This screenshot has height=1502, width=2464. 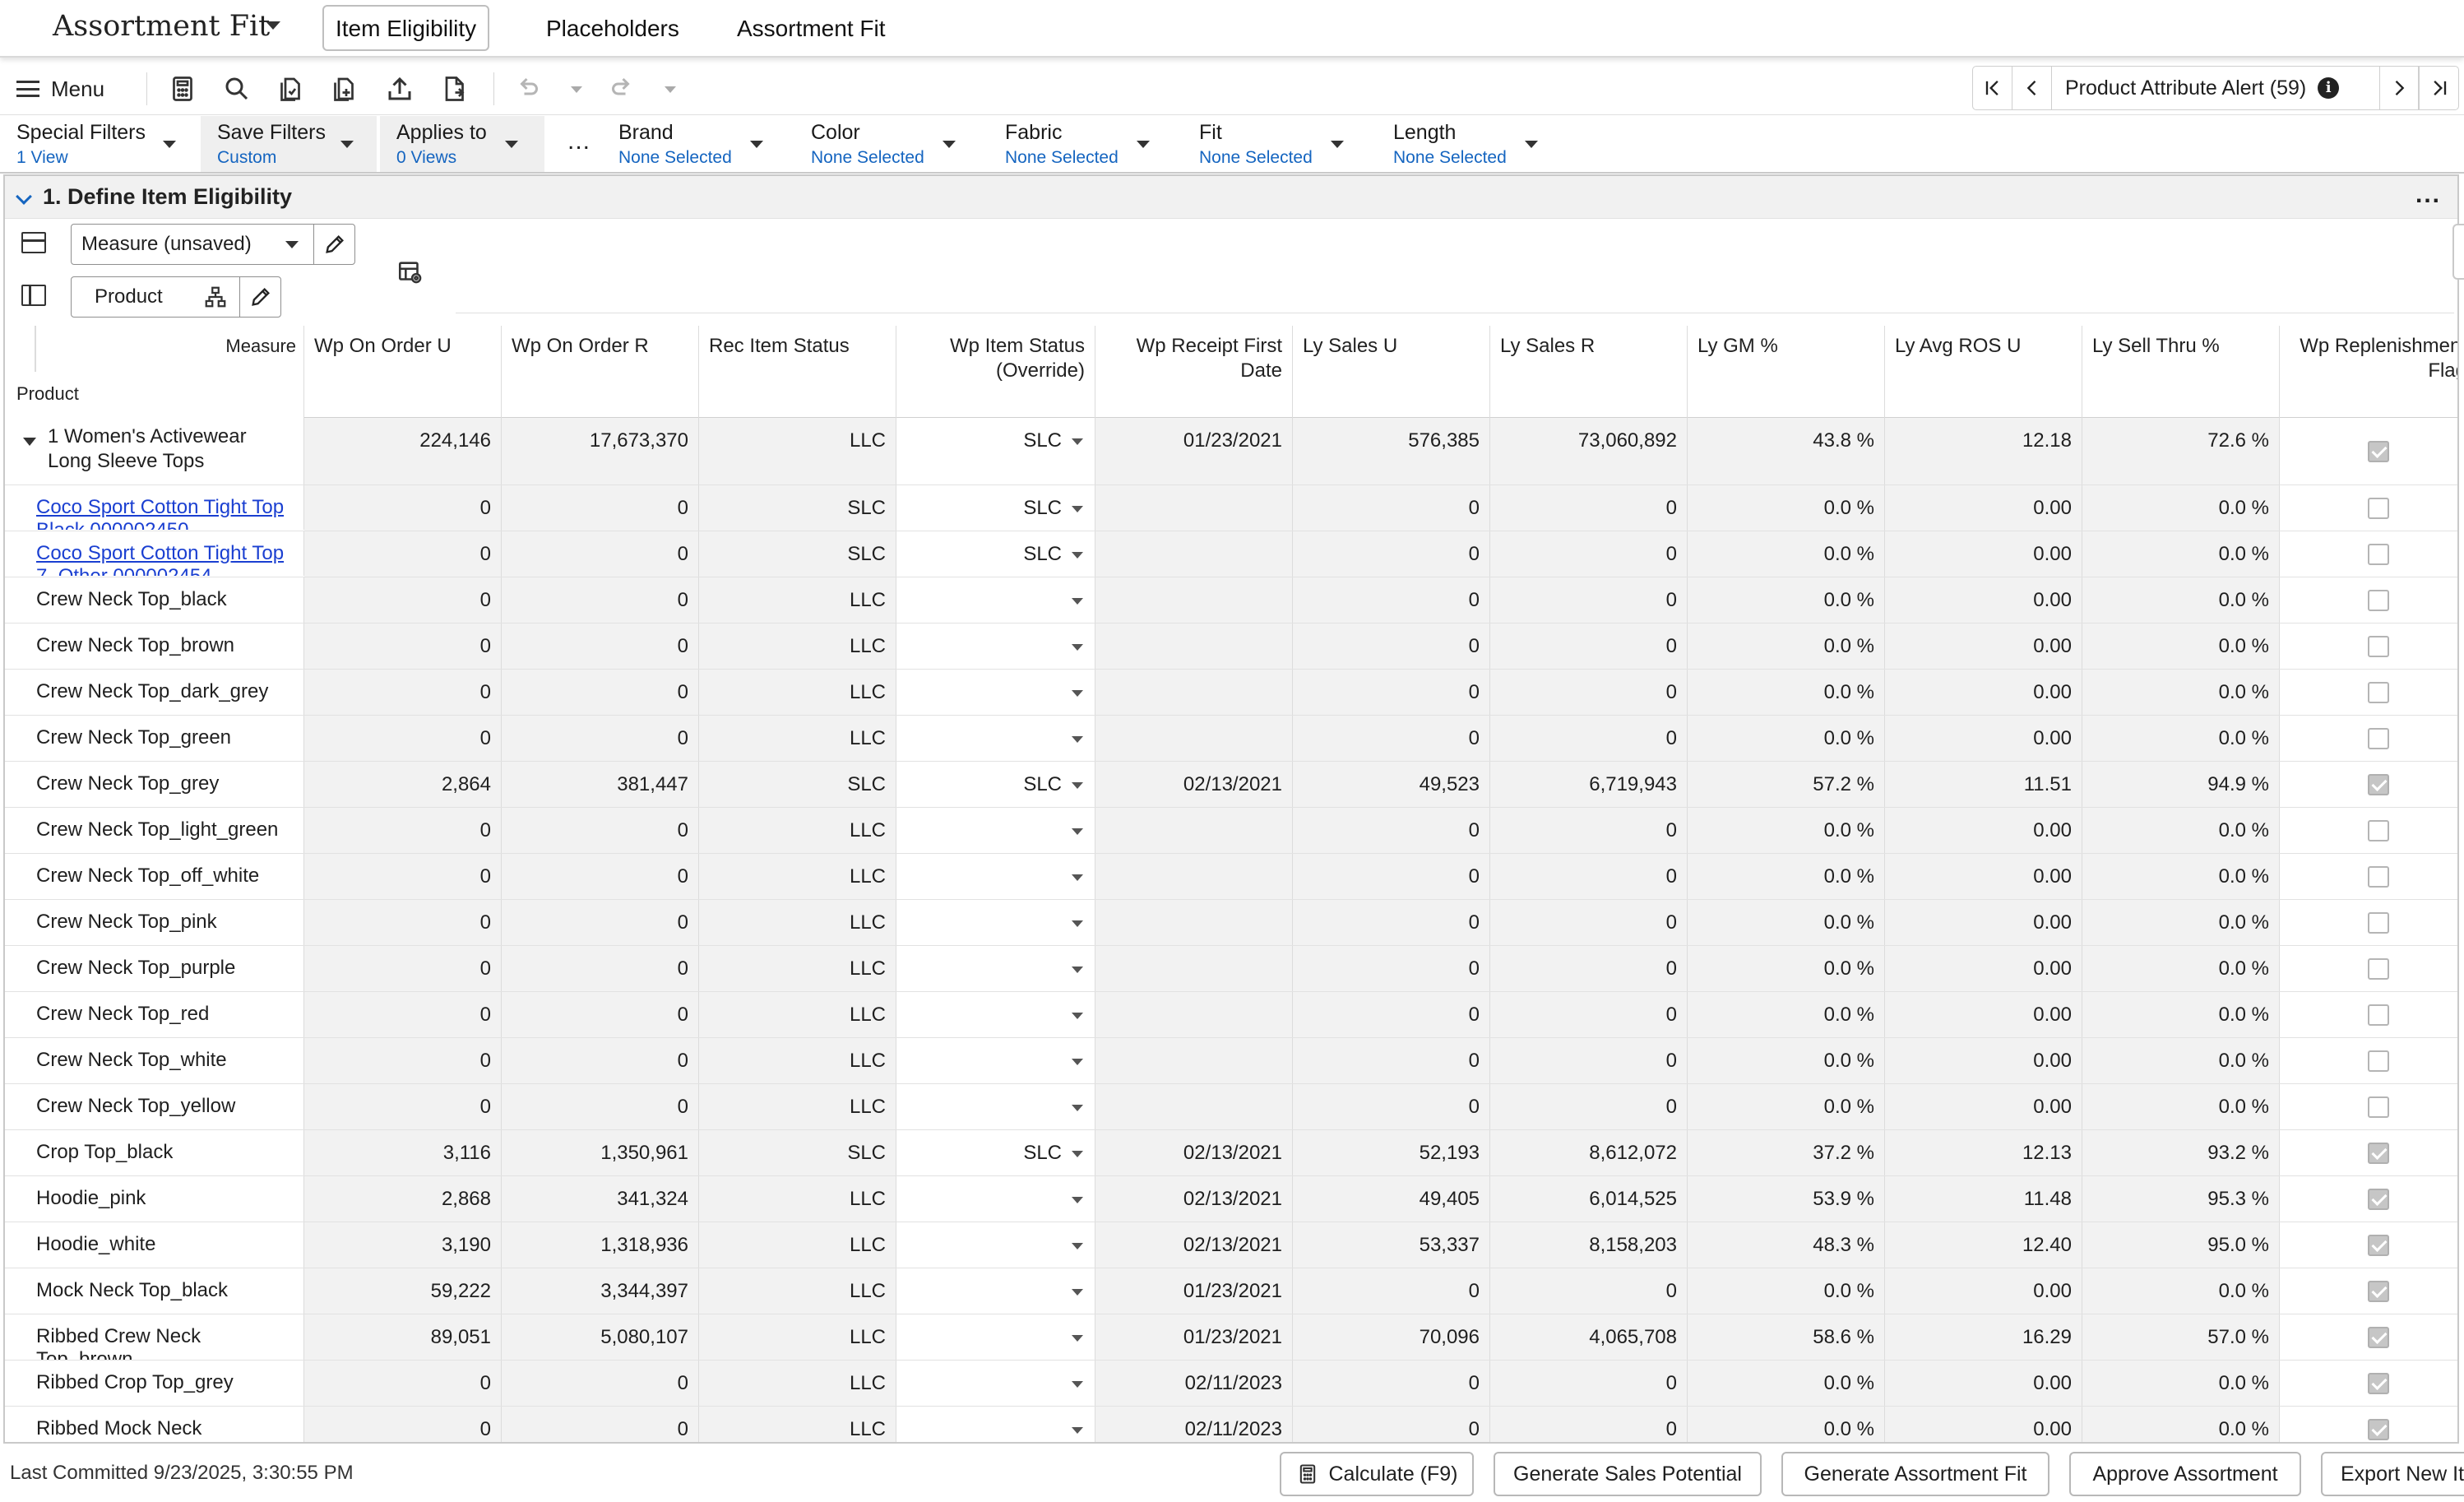 What do you see at coordinates (176, 297) in the screenshot?
I see `product-selector: Product` at bounding box center [176, 297].